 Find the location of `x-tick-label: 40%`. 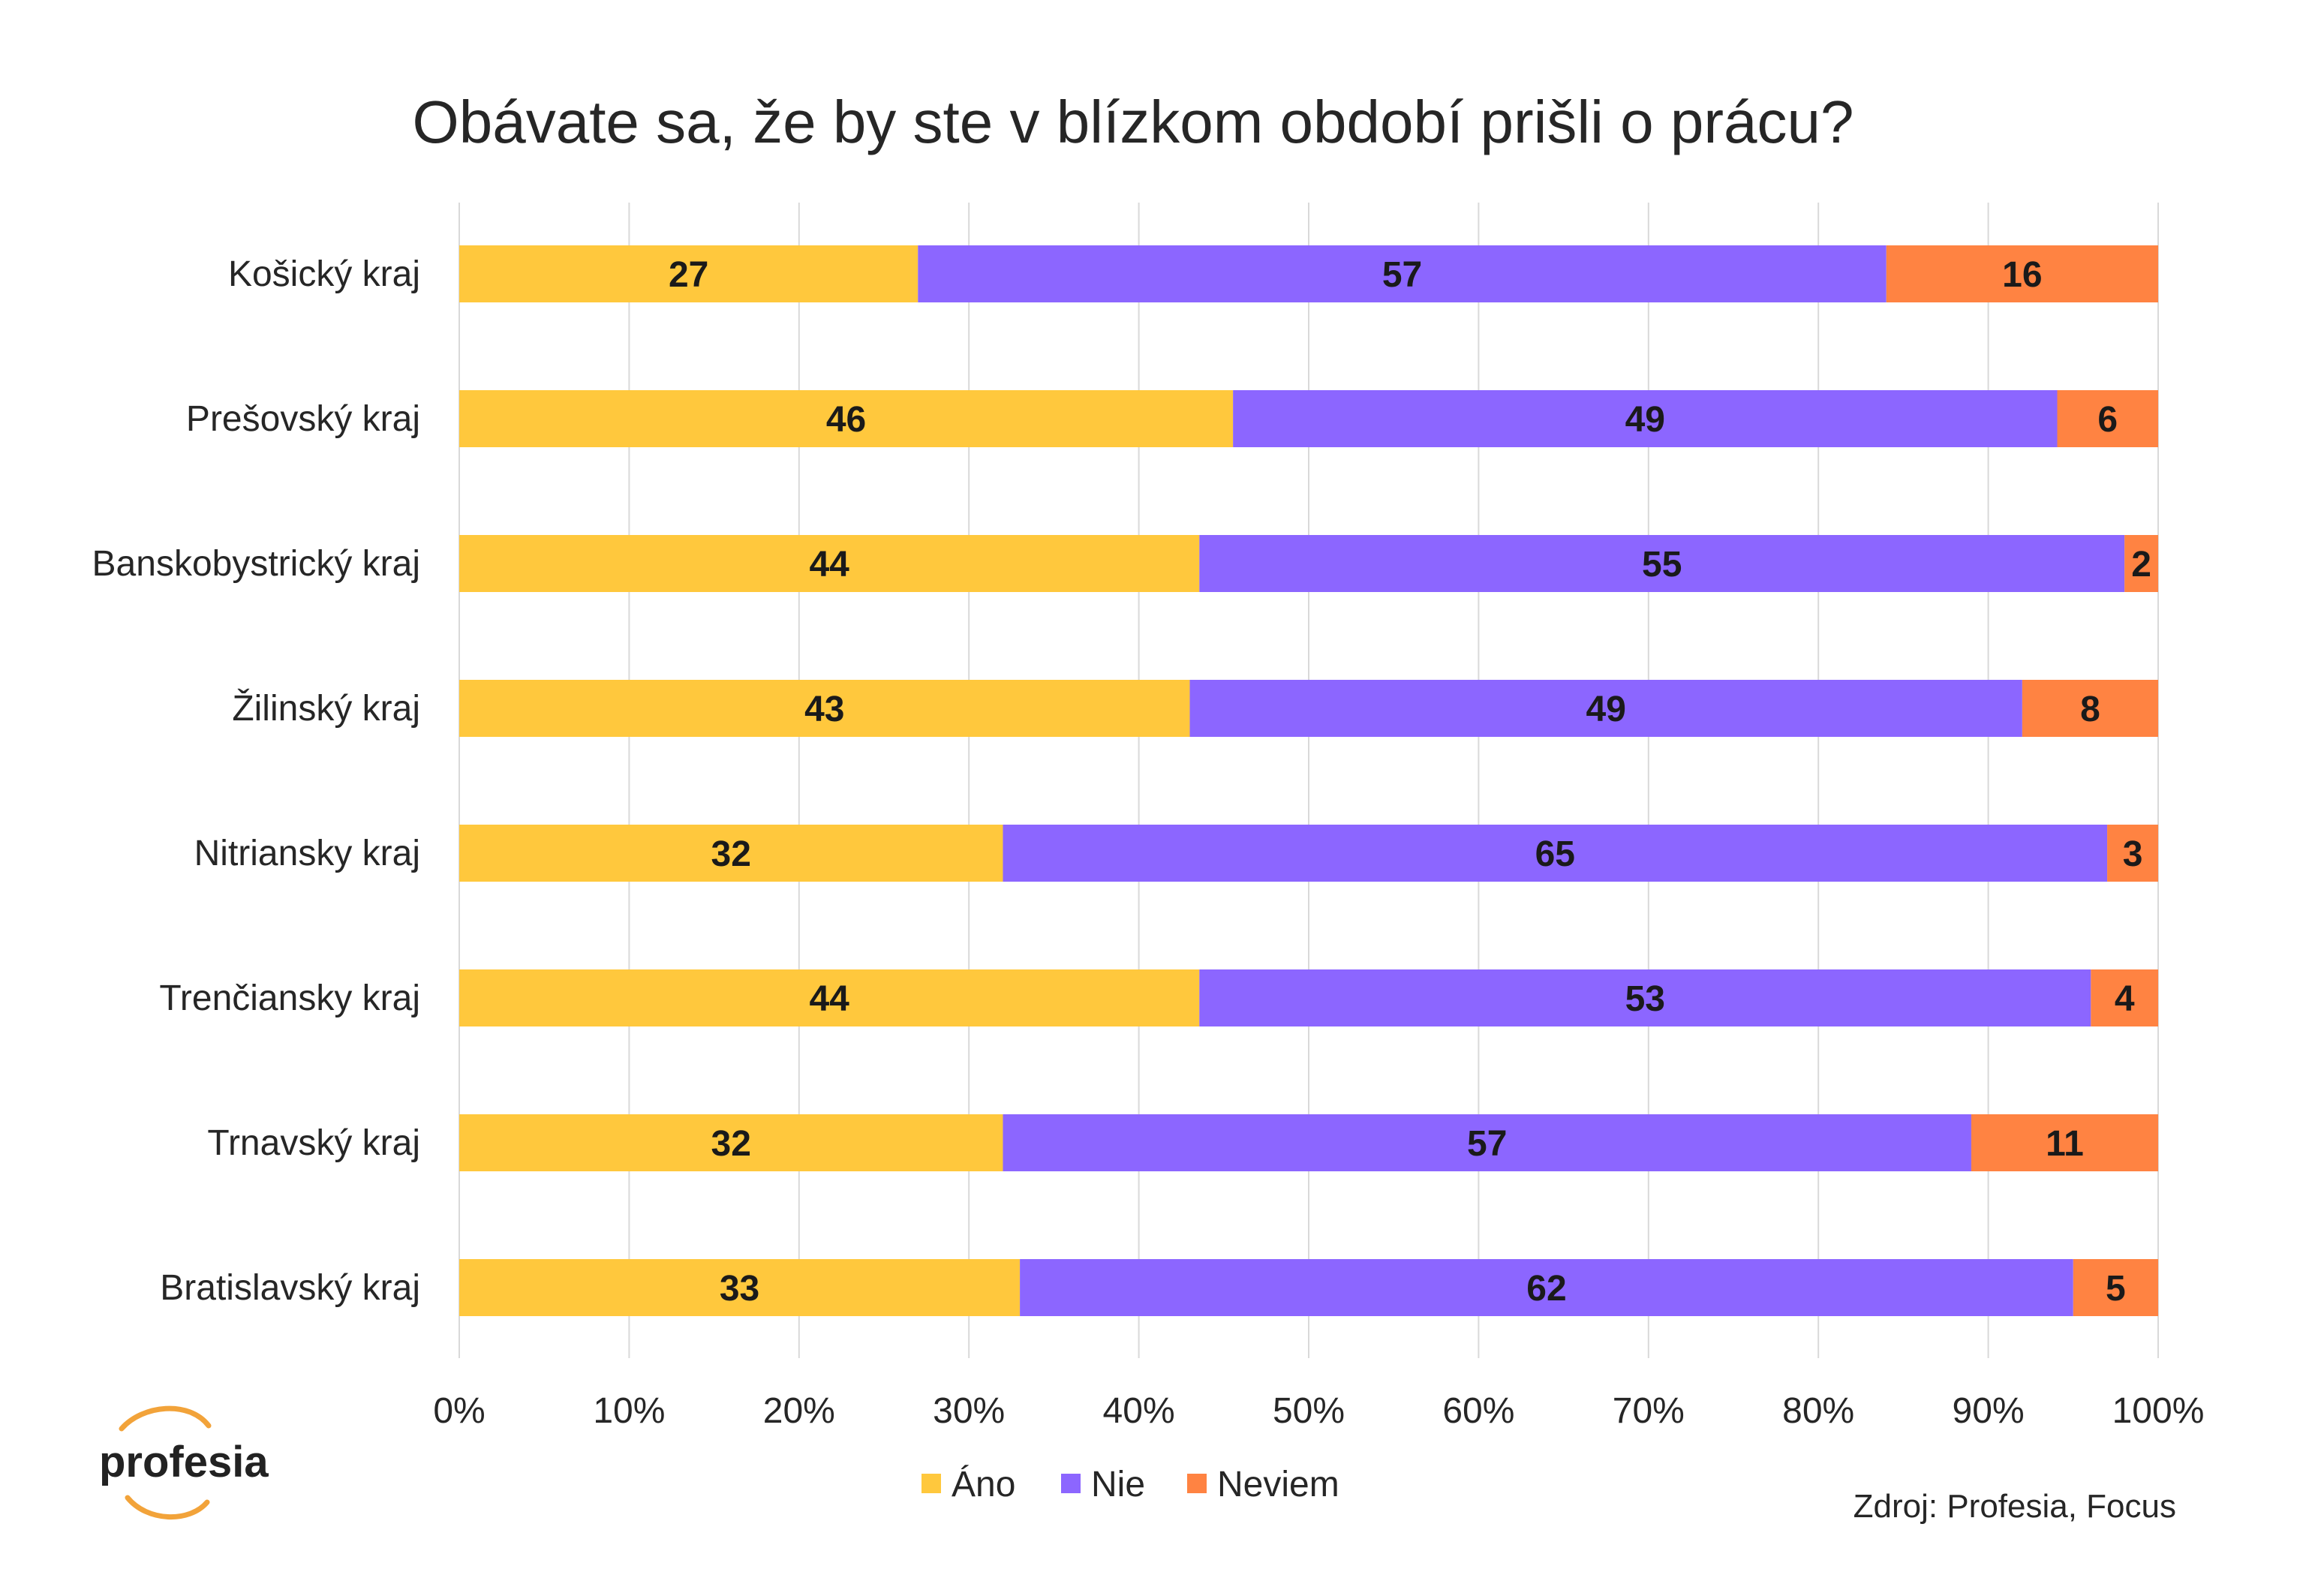

x-tick-label: 40% is located at coordinates (1139, 1411).